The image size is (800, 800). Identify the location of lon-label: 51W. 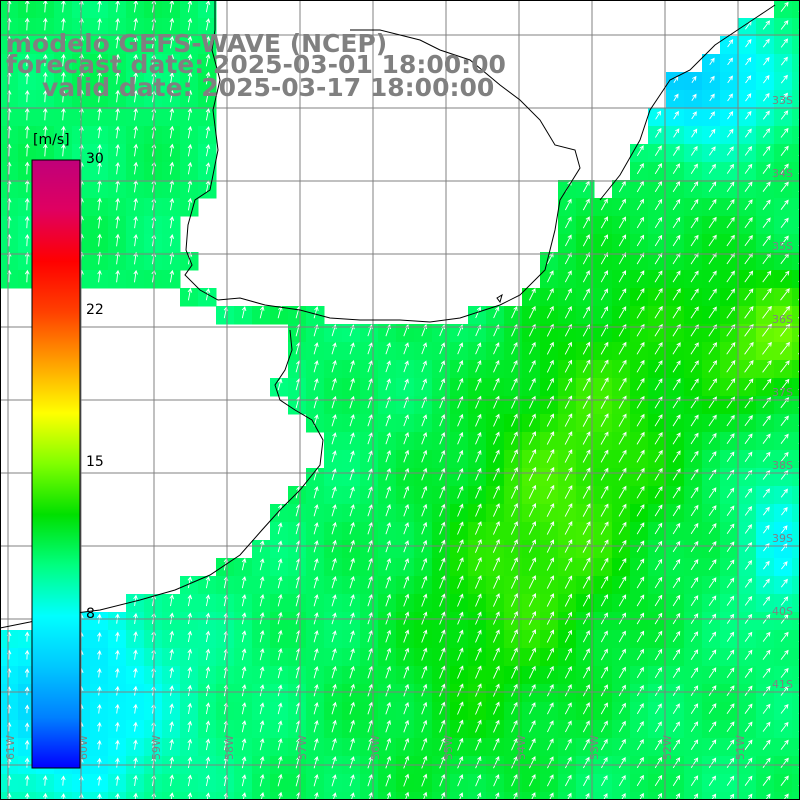
(740, 747).